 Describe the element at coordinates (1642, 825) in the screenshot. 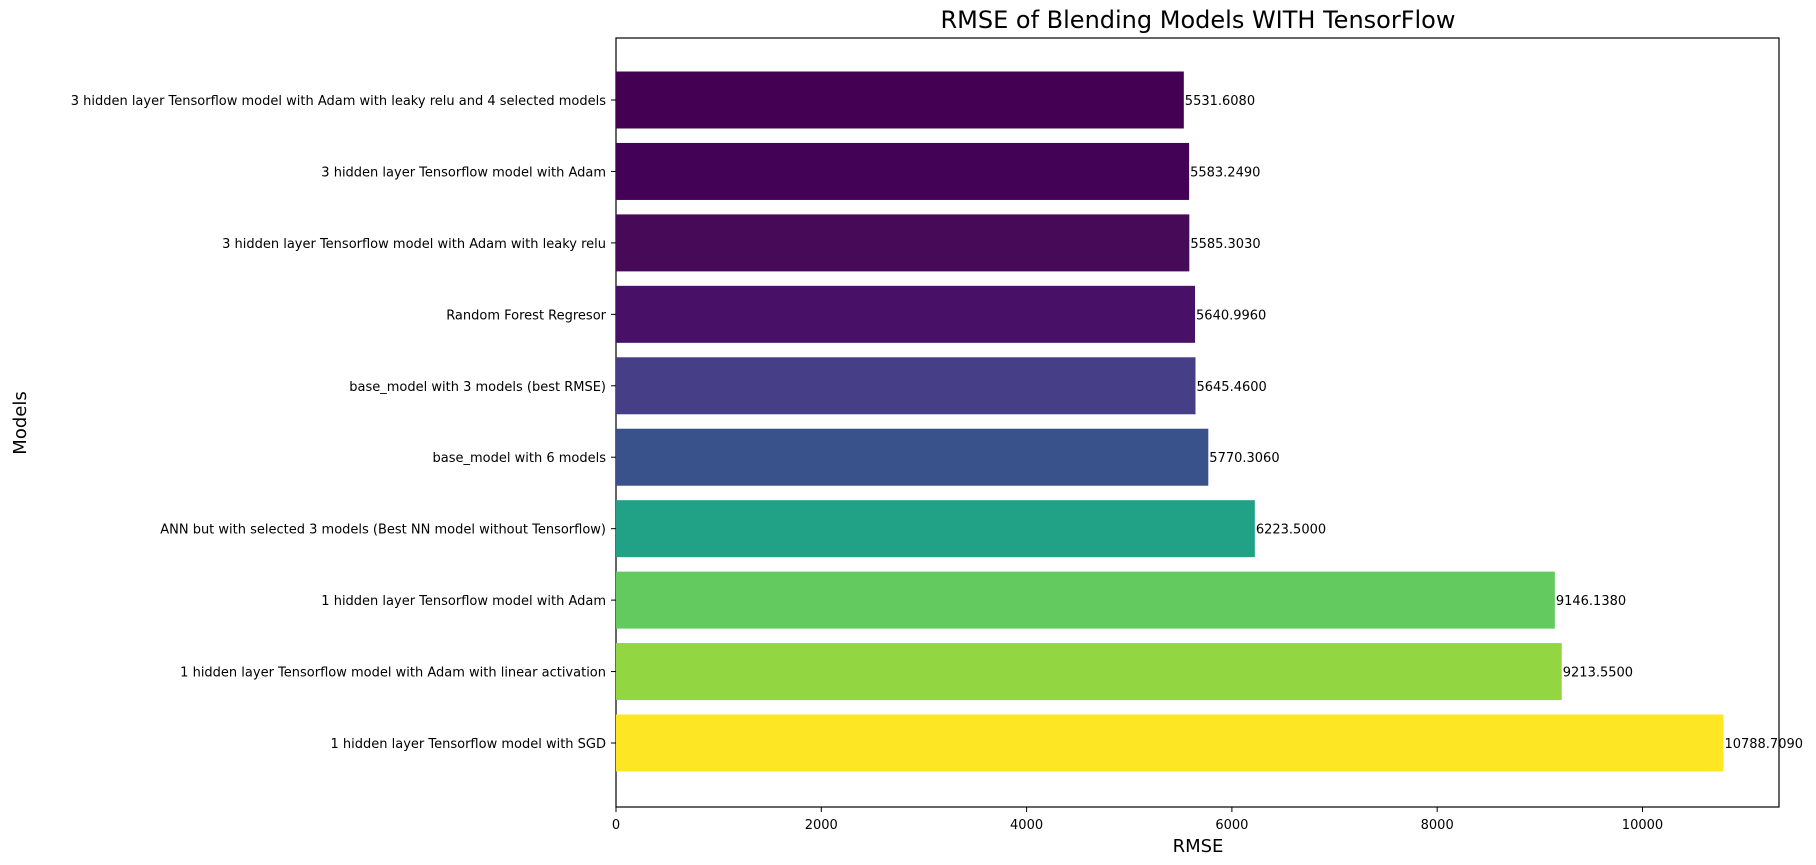

I see `x-tick-label: 10000` at that location.